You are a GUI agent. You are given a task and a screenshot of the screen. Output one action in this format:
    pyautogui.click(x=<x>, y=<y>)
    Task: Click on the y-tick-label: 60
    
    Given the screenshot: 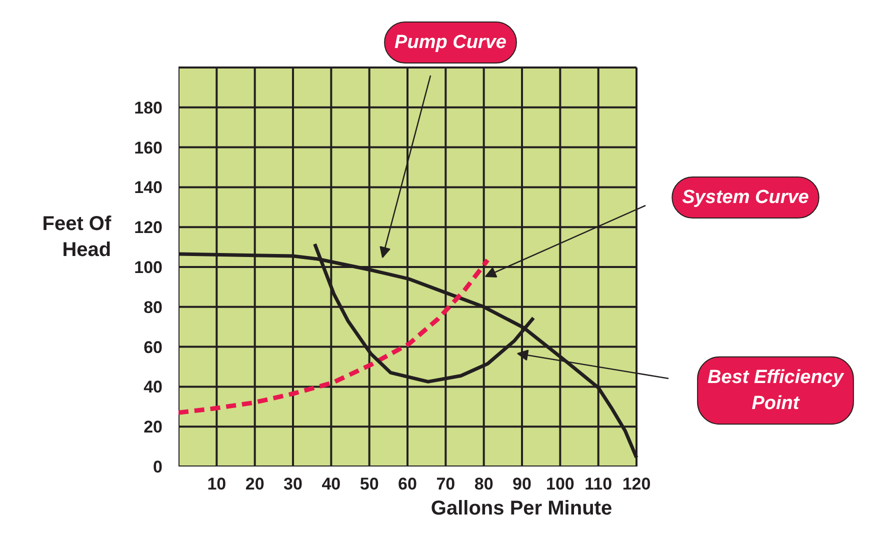 What is the action you would take?
    pyautogui.click(x=153, y=347)
    